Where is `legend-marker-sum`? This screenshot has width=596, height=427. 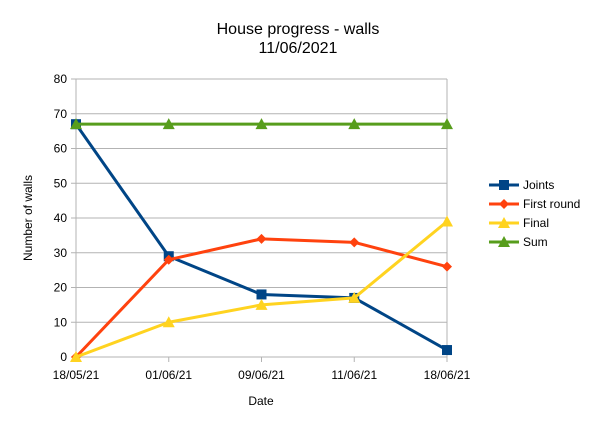 legend-marker-sum is located at coordinates (504, 241).